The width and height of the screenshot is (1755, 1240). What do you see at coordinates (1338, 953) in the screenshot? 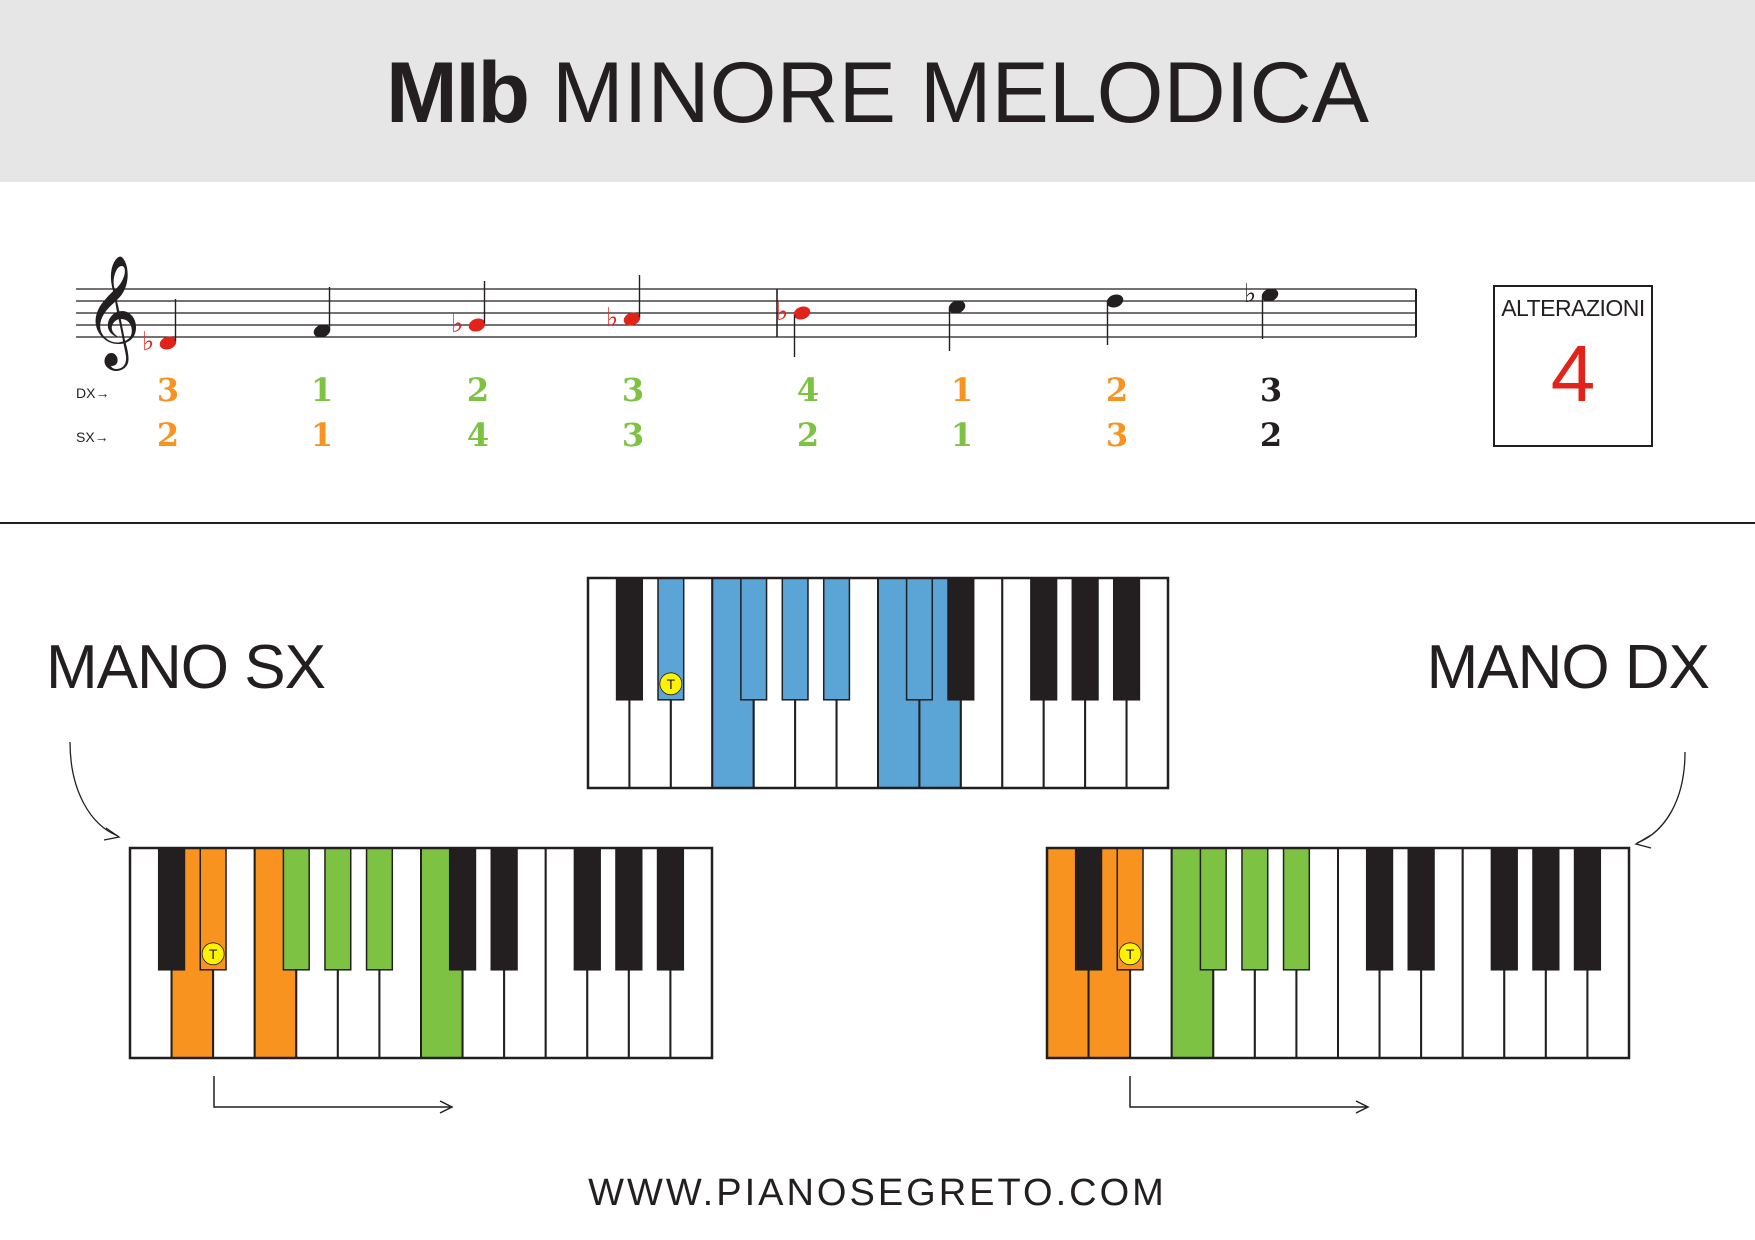
I see `right-hand-keyboard: T` at bounding box center [1338, 953].